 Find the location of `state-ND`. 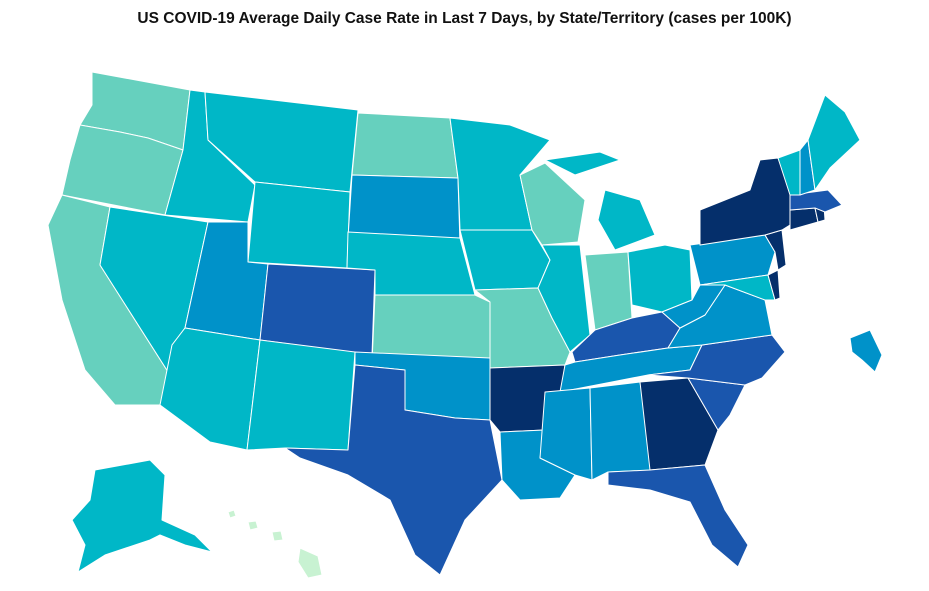

state-ND is located at coordinates (405, 145).